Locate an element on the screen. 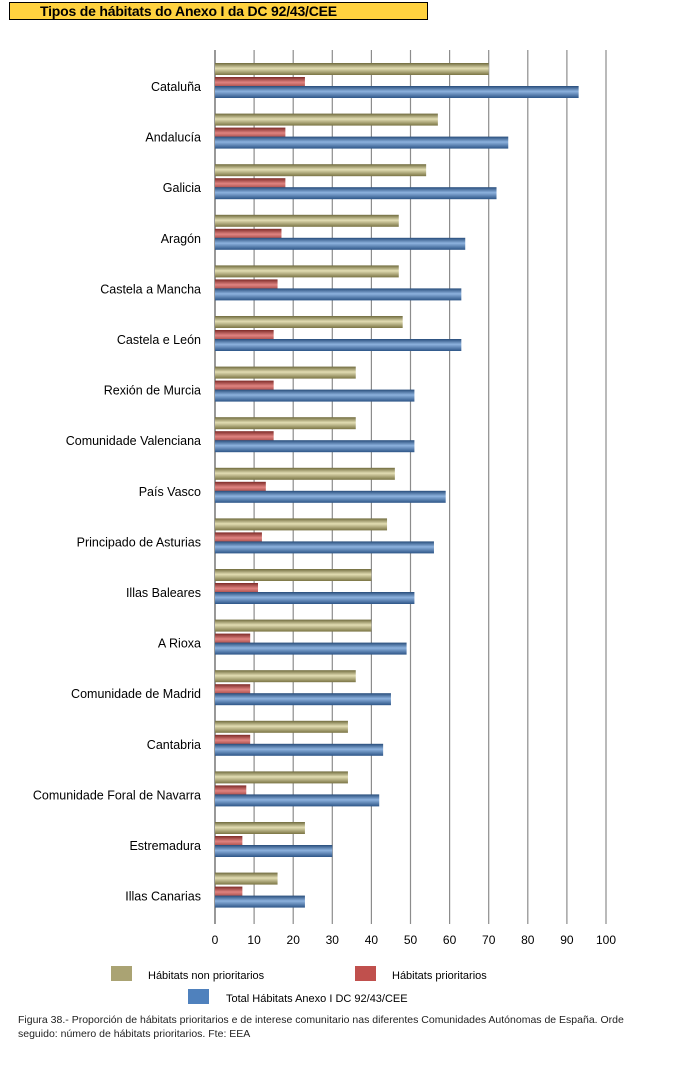 The width and height of the screenshot is (687, 1066). category-label: Aragón is located at coordinates (181, 239).